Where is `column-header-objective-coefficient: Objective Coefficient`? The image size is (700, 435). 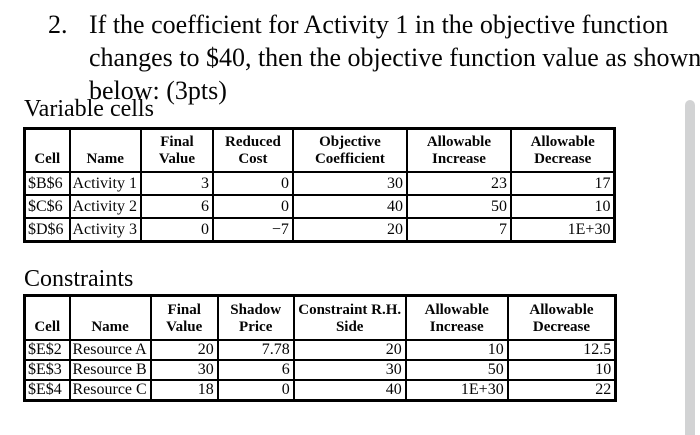
column-header-objective-coefficient: Objective Coefficient is located at coordinates (349, 150).